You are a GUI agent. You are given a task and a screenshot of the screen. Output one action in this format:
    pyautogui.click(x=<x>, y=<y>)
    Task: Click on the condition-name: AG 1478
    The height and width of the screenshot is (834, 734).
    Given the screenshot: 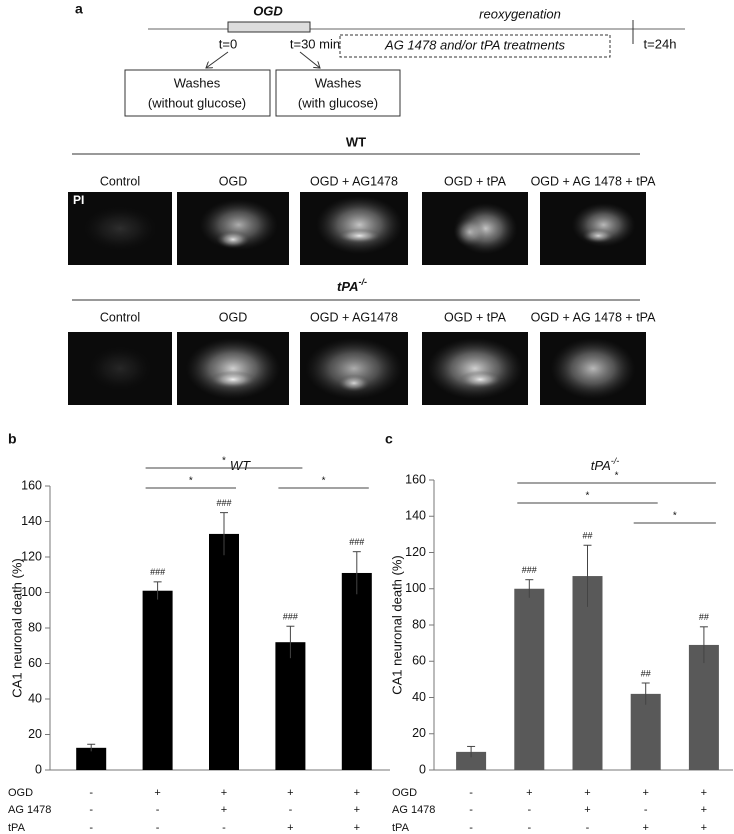 What is the action you would take?
    pyautogui.click(x=413, y=810)
    